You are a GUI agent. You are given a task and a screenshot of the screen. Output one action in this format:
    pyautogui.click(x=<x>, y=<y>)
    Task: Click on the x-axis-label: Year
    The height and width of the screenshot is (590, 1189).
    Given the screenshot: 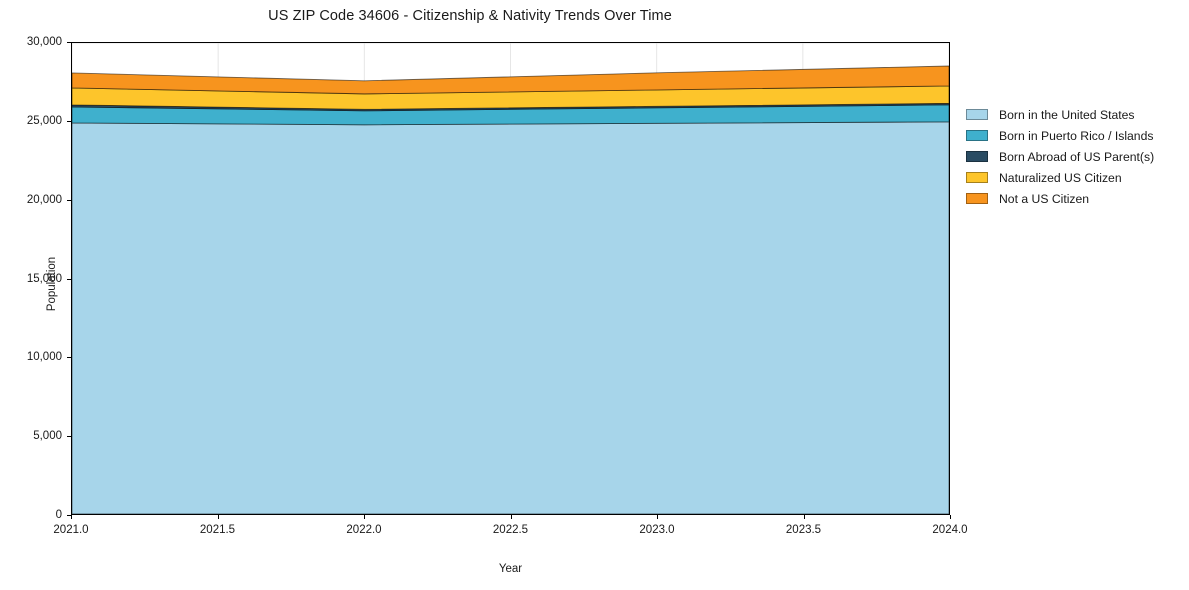 What is the action you would take?
    pyautogui.click(x=510, y=569)
    